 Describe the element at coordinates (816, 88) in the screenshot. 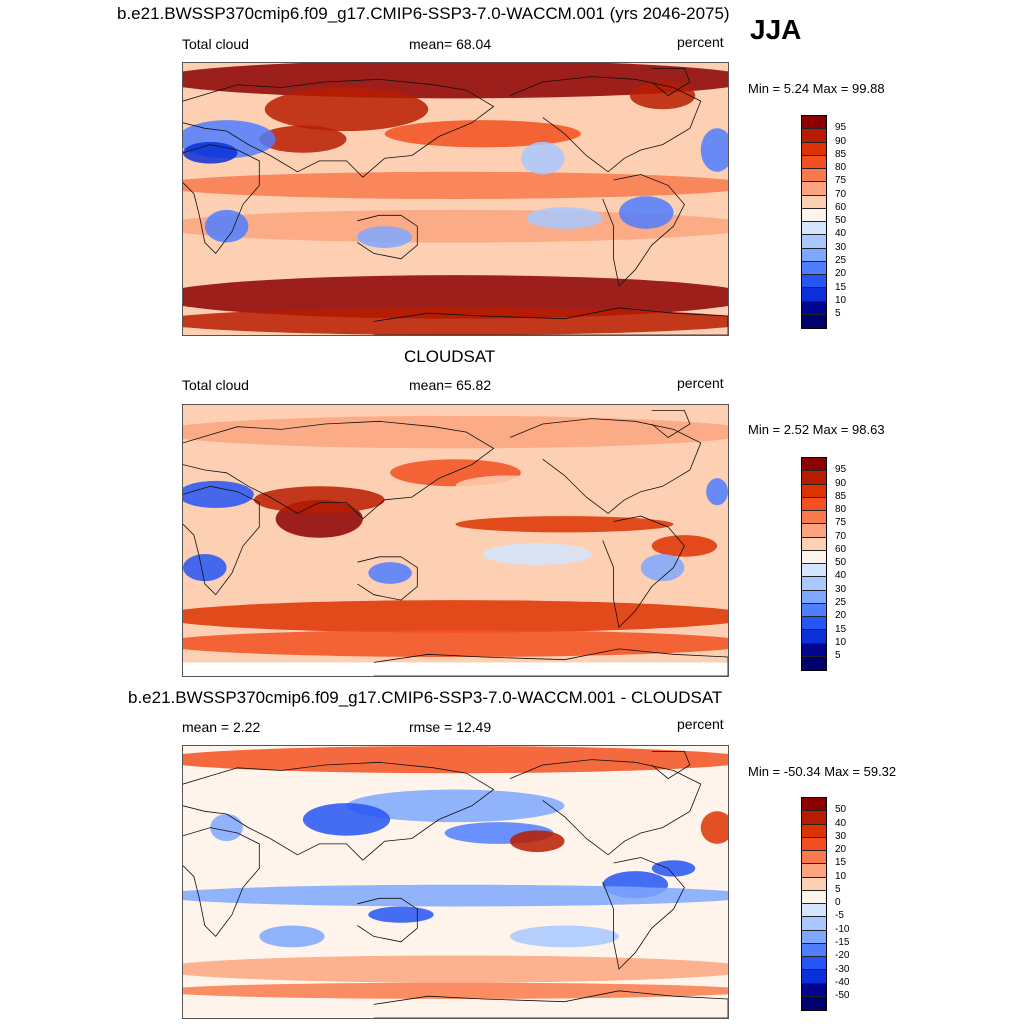

I see `panel1-minmax: Min = 5.24 Max = 99.88` at that location.